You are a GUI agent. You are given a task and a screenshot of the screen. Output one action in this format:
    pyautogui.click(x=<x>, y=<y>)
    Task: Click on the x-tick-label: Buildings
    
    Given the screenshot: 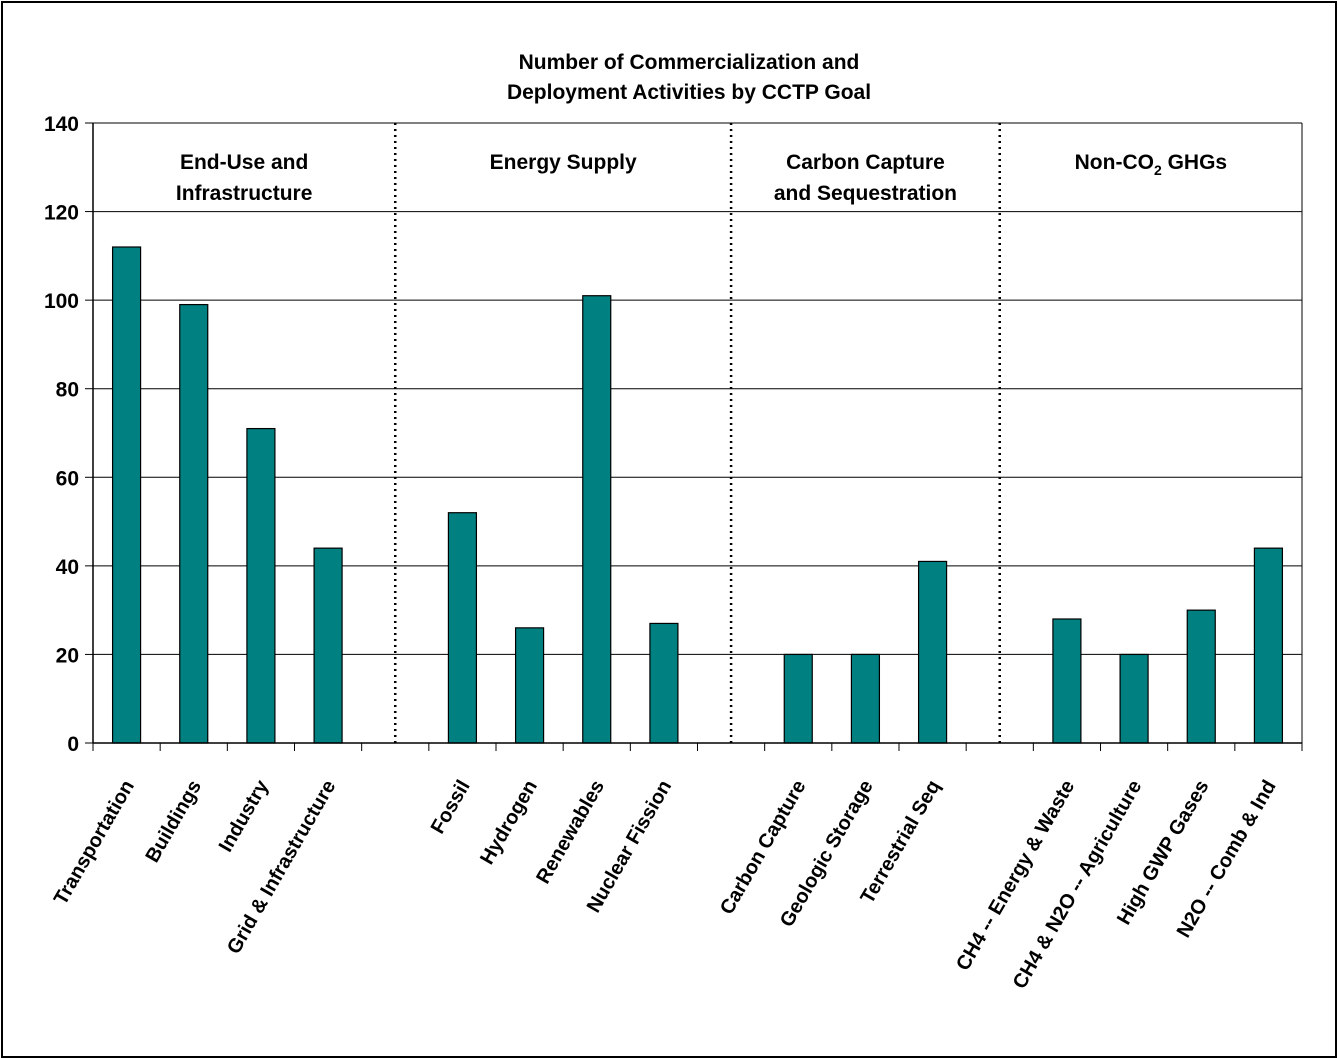 What is the action you would take?
    pyautogui.click(x=173, y=822)
    